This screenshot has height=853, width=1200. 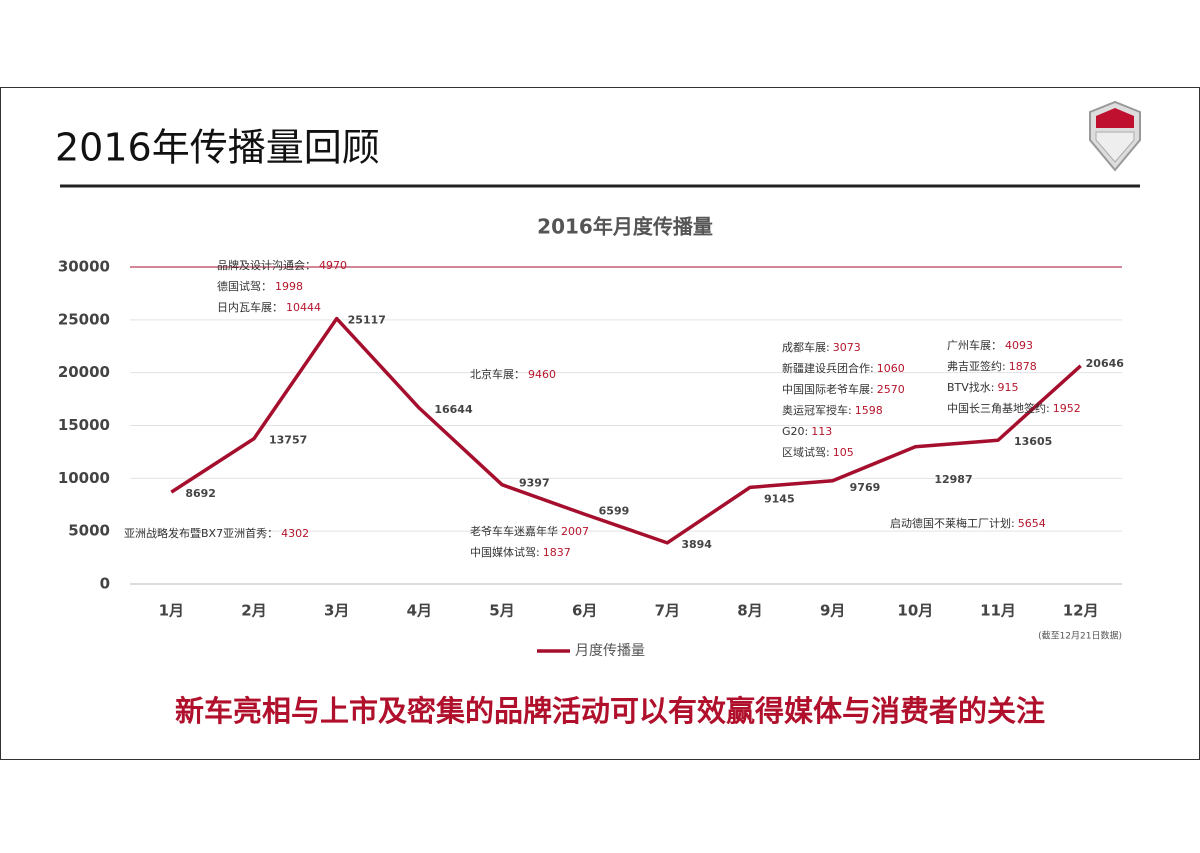 I want to click on annotation-value: 1952, so click(x=1067, y=408).